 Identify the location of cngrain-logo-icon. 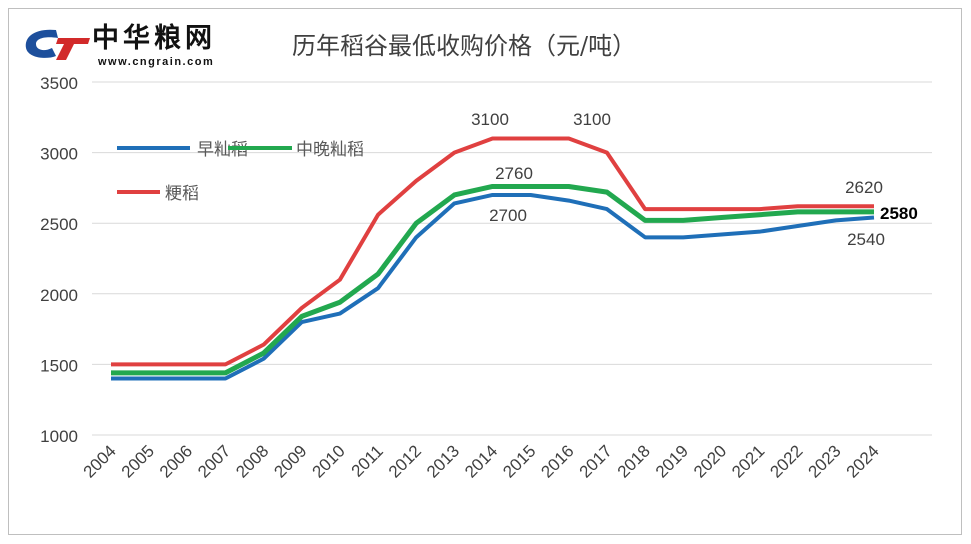
(57, 44).